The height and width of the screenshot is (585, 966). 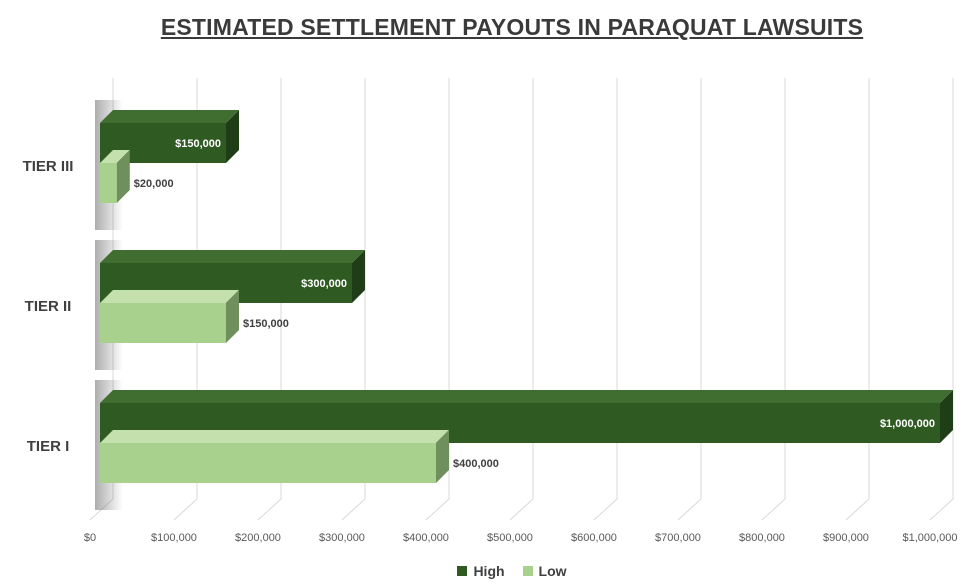 I want to click on data-label-high: $150,000, so click(x=198, y=144).